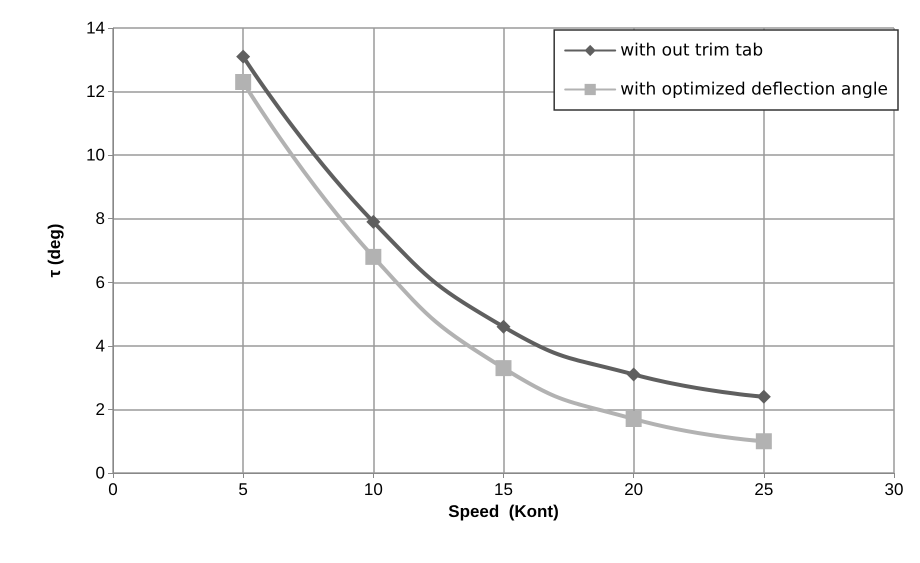 The width and height of the screenshot is (920, 563). What do you see at coordinates (100, 409) in the screenshot?
I see `y-tick-label: 2` at bounding box center [100, 409].